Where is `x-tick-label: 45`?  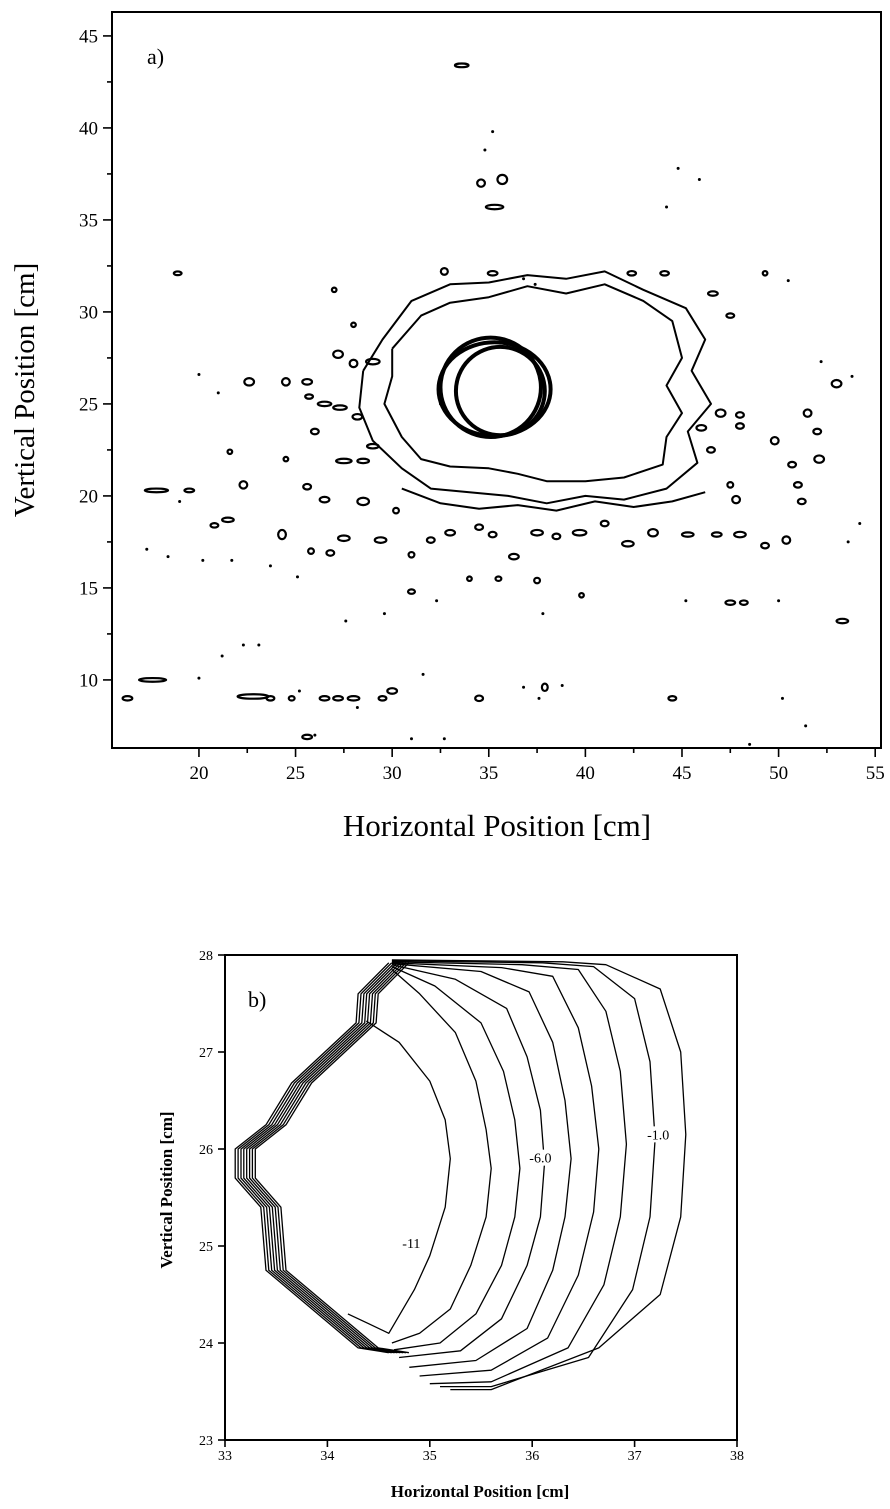 x-tick-label: 45 is located at coordinates (681, 773).